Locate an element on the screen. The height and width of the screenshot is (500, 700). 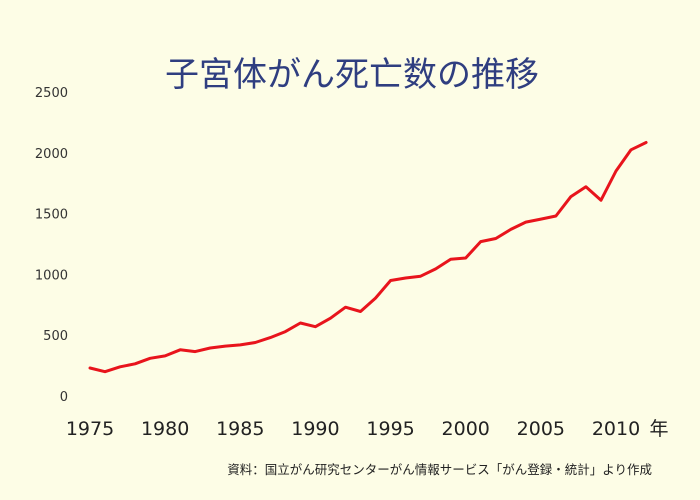
chart-title: 子宮体がん死亡数の推移 is located at coordinates (352, 75).